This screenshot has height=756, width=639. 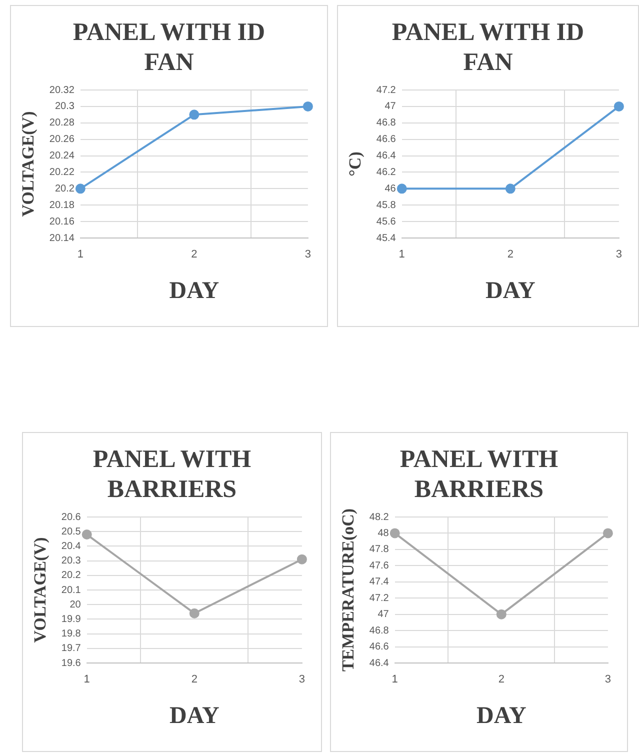 I want to click on y-tick-label: 47.4, so click(x=379, y=582).